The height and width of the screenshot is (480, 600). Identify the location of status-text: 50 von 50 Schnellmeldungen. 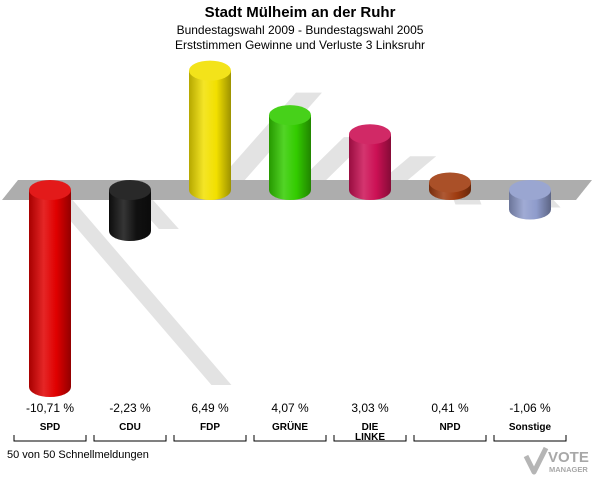
(78, 455).